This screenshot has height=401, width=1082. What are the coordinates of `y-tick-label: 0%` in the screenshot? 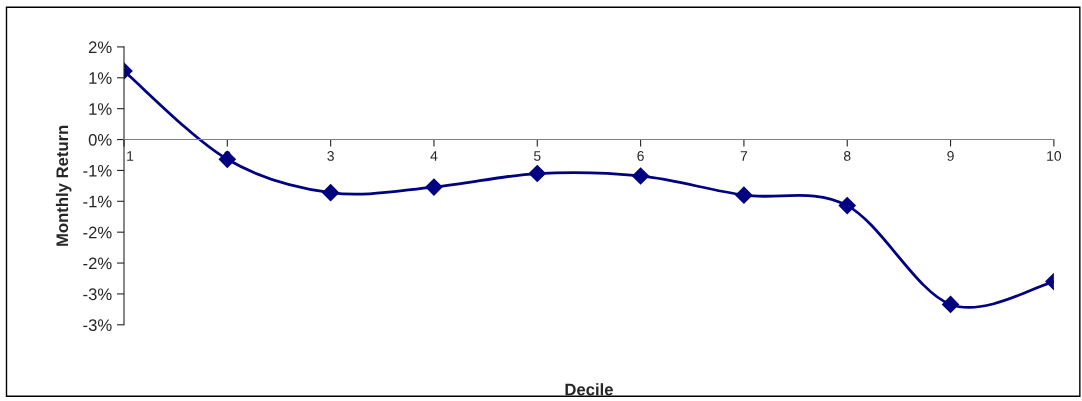 It's located at (100, 139).